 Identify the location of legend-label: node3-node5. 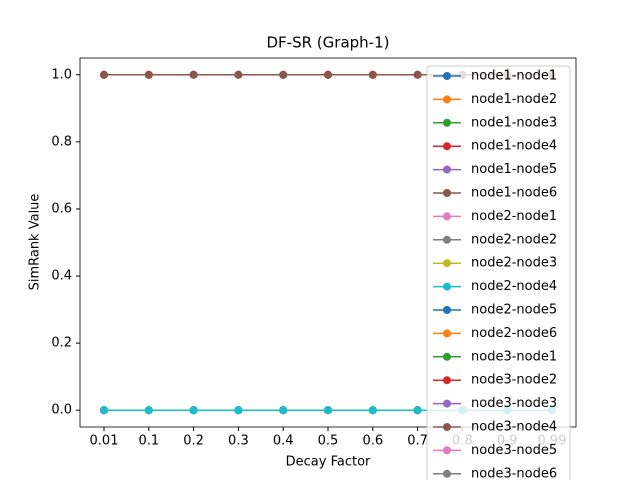
(514, 450).